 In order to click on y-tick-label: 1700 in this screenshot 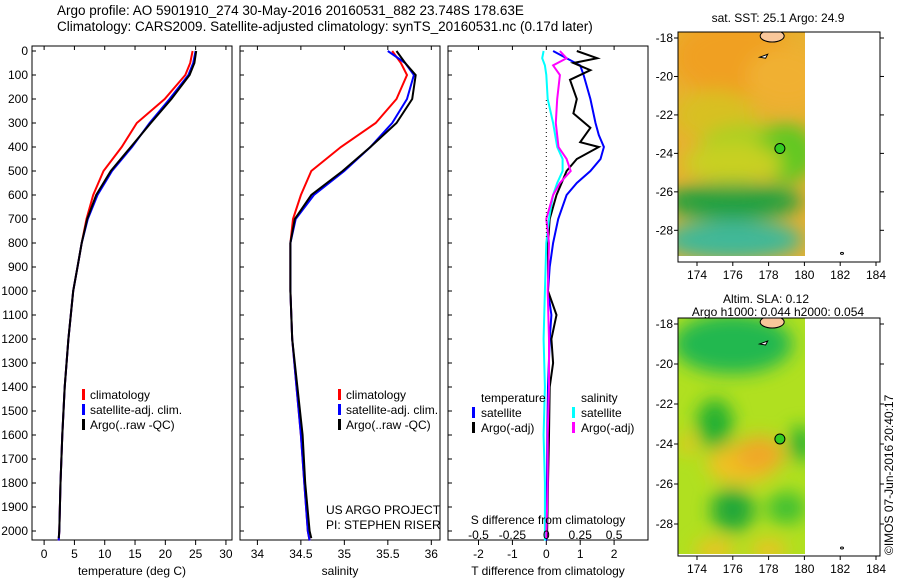, I will do `click(14, 459)`.